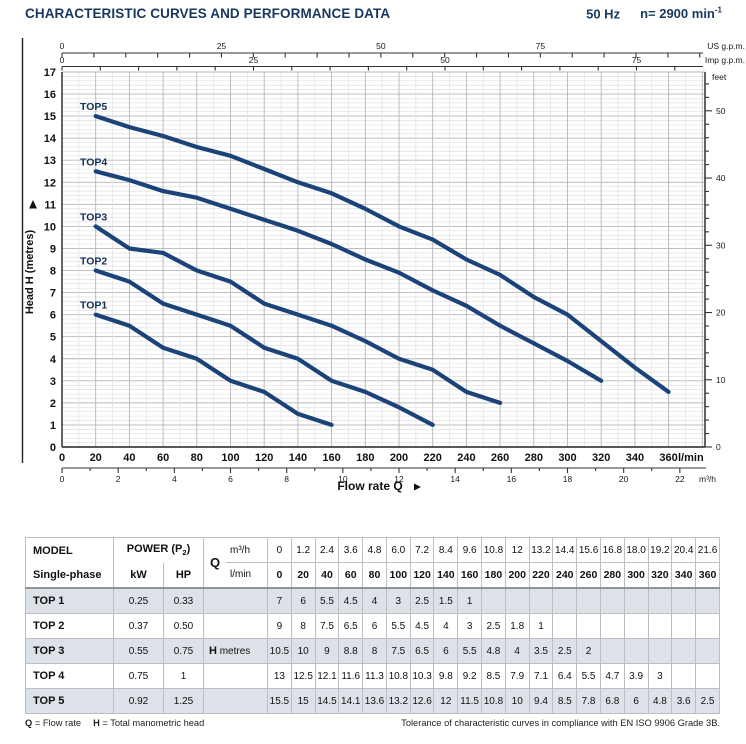  Describe the element at coordinates (517, 575) in the screenshot. I see `flow-lmin-cell: 200` at that location.